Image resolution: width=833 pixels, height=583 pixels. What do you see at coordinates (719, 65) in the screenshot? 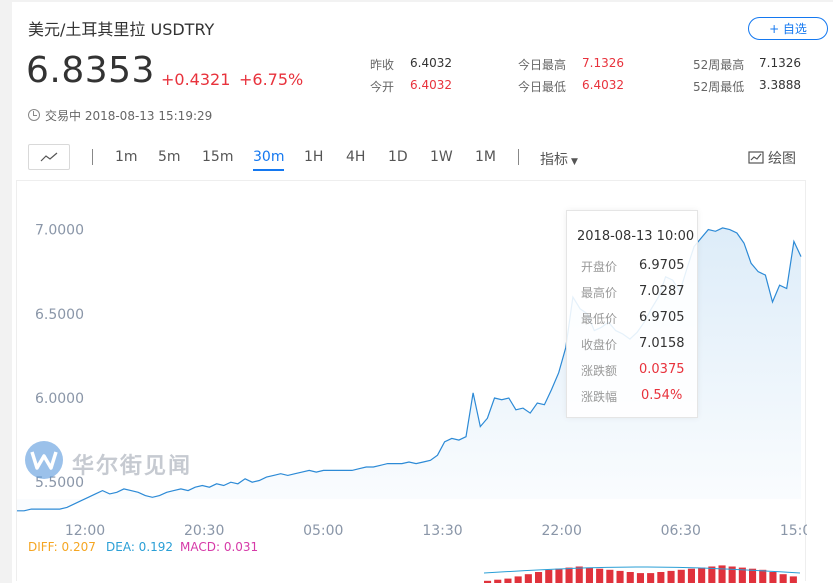
I see `stat-label-52w-high: 52周最高` at bounding box center [719, 65].